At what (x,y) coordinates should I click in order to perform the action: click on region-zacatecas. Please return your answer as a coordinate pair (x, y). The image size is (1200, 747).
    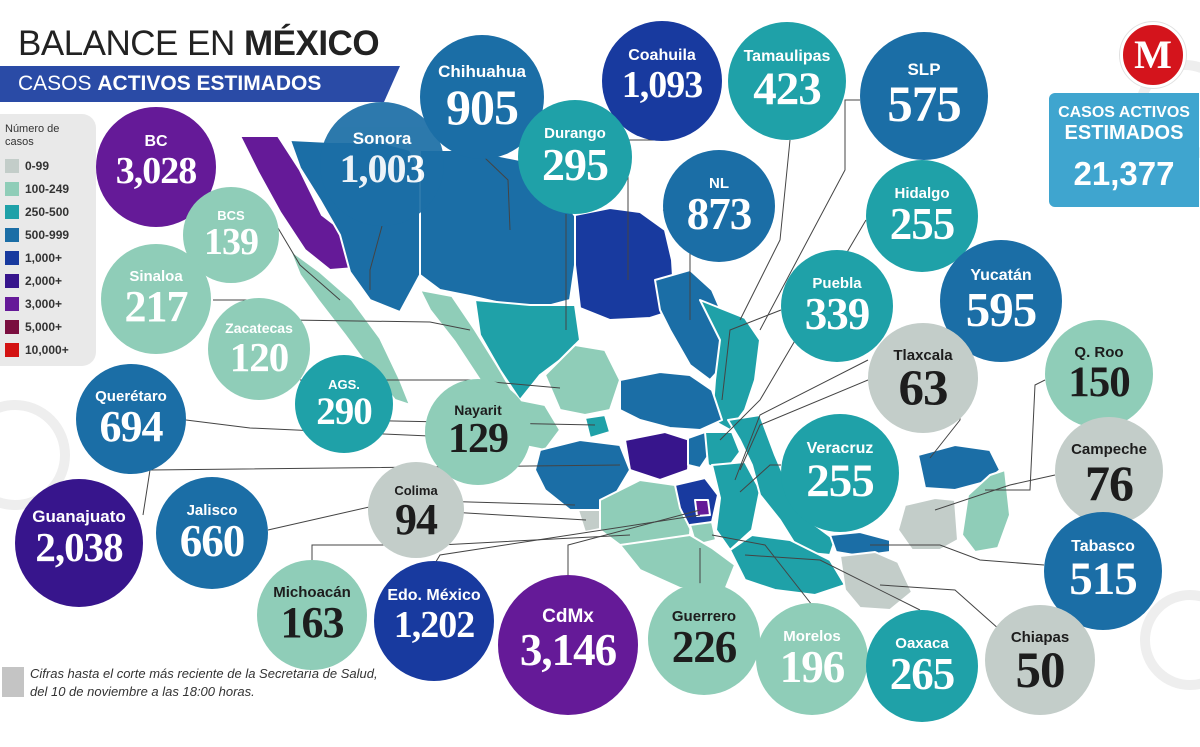
    Looking at the image, I should click on (582, 380).